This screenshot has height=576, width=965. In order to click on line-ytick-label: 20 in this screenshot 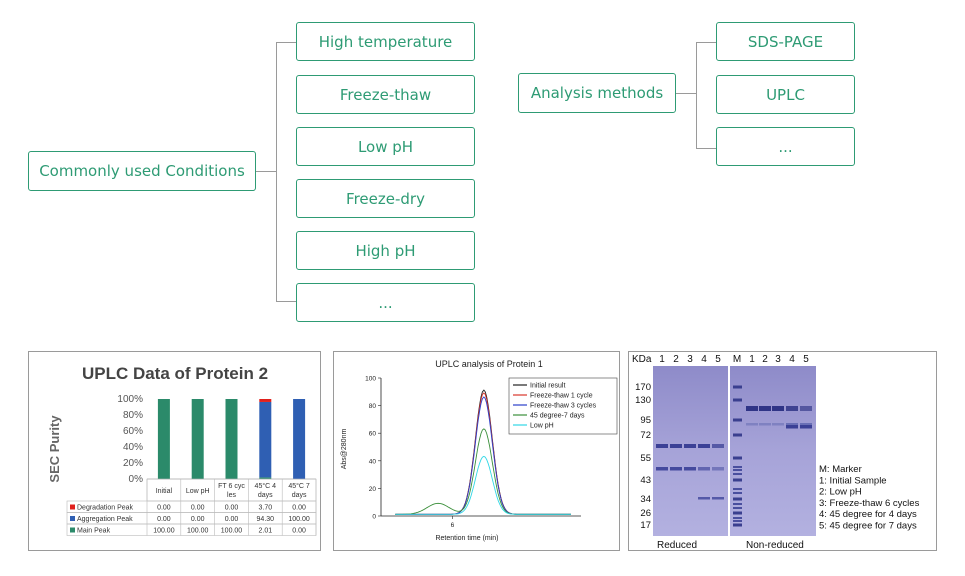, I will do `click(373, 489)`.